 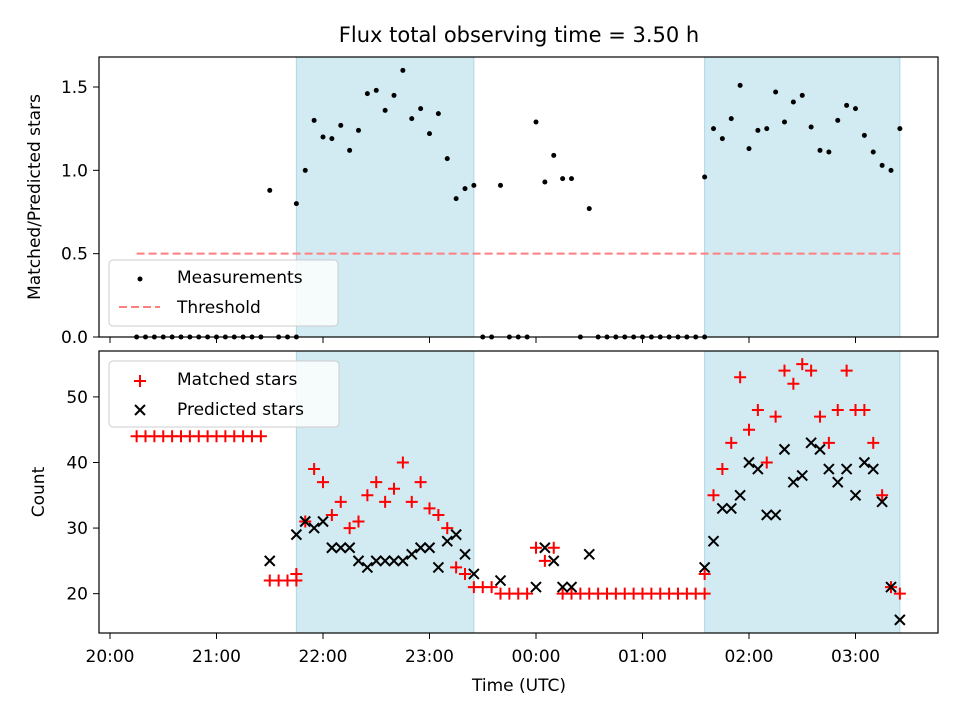 I want to click on count-x-tick-label: 22:00, so click(x=323, y=657).